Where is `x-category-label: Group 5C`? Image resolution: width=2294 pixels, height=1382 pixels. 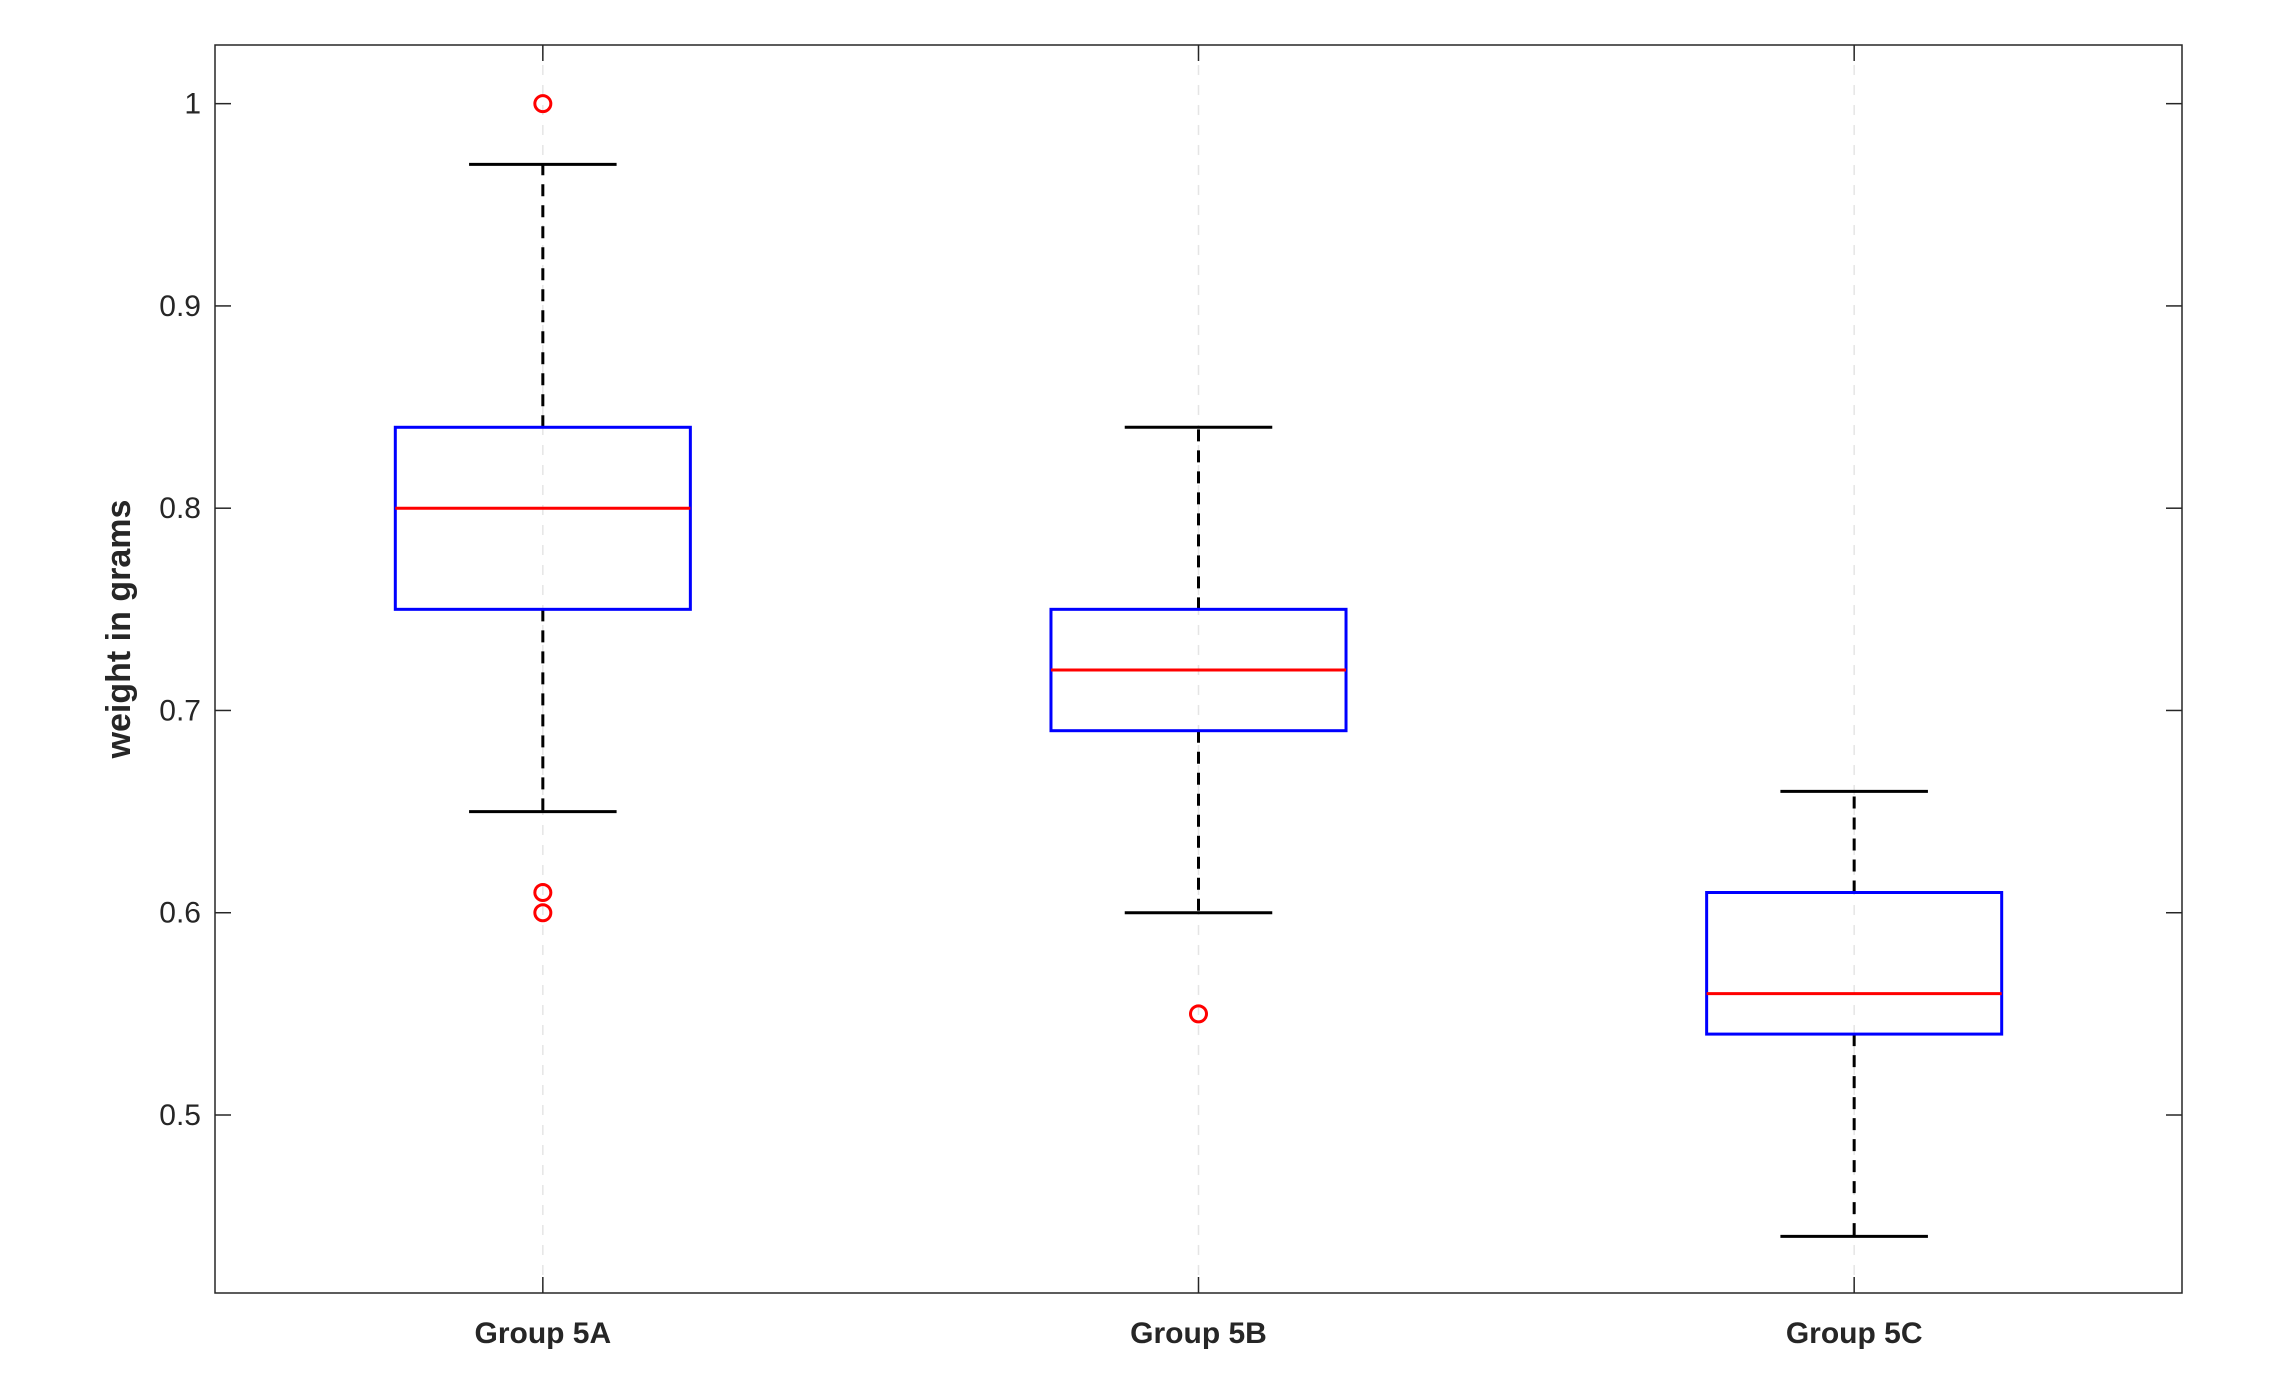 x-category-label: Group 5C is located at coordinates (1854, 1333).